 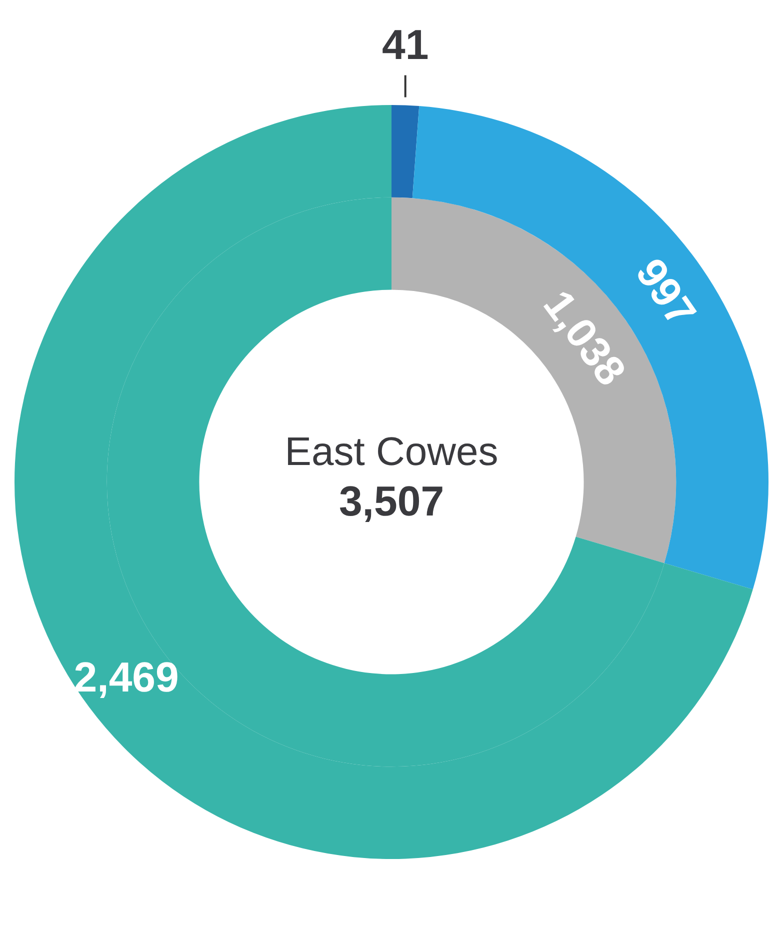 What do you see at coordinates (126, 676) in the screenshot?
I see `data-label: 2,469` at bounding box center [126, 676].